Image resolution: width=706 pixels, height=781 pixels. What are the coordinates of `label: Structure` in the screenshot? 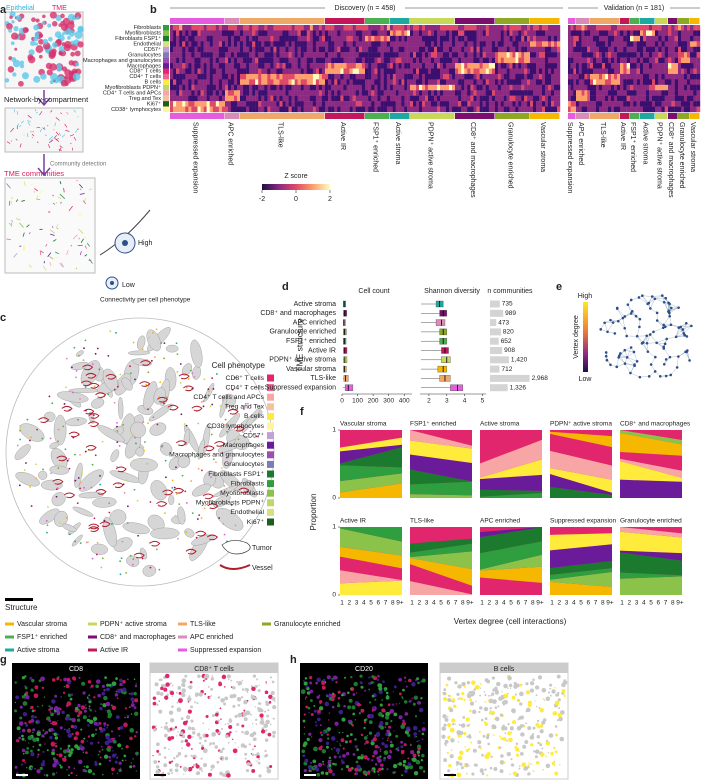 It's located at (21, 607).